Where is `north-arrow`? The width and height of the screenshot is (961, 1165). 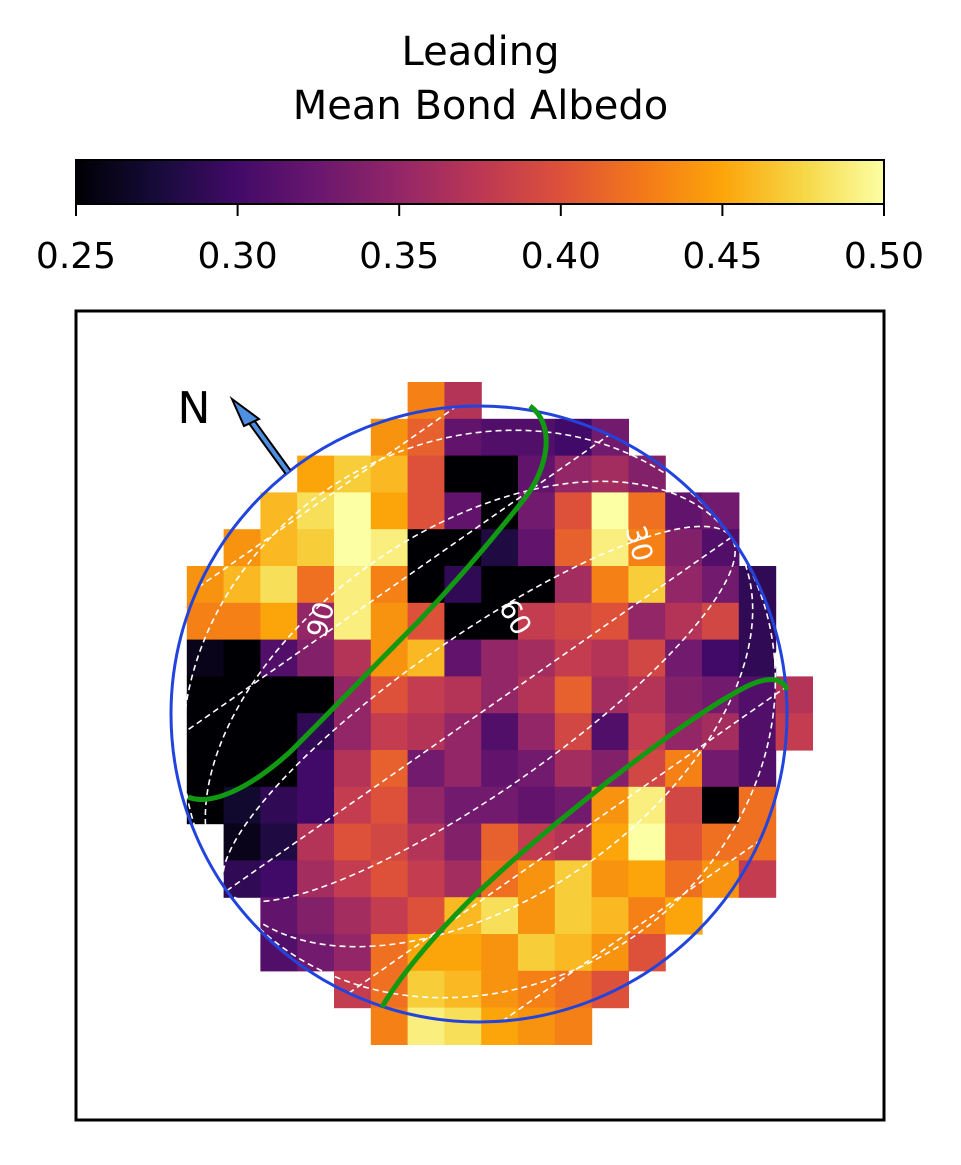 north-arrow is located at coordinates (260, 435).